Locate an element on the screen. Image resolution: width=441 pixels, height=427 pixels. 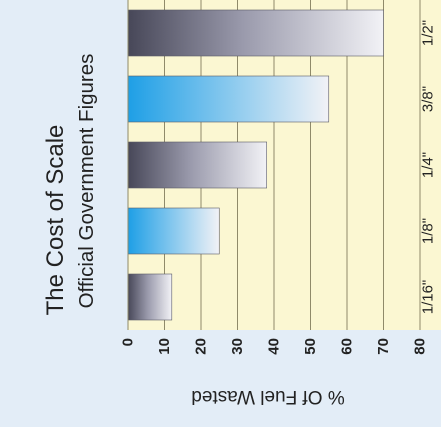
value-axis-title: % Of Fuel Wasted is located at coordinates (267, 396).